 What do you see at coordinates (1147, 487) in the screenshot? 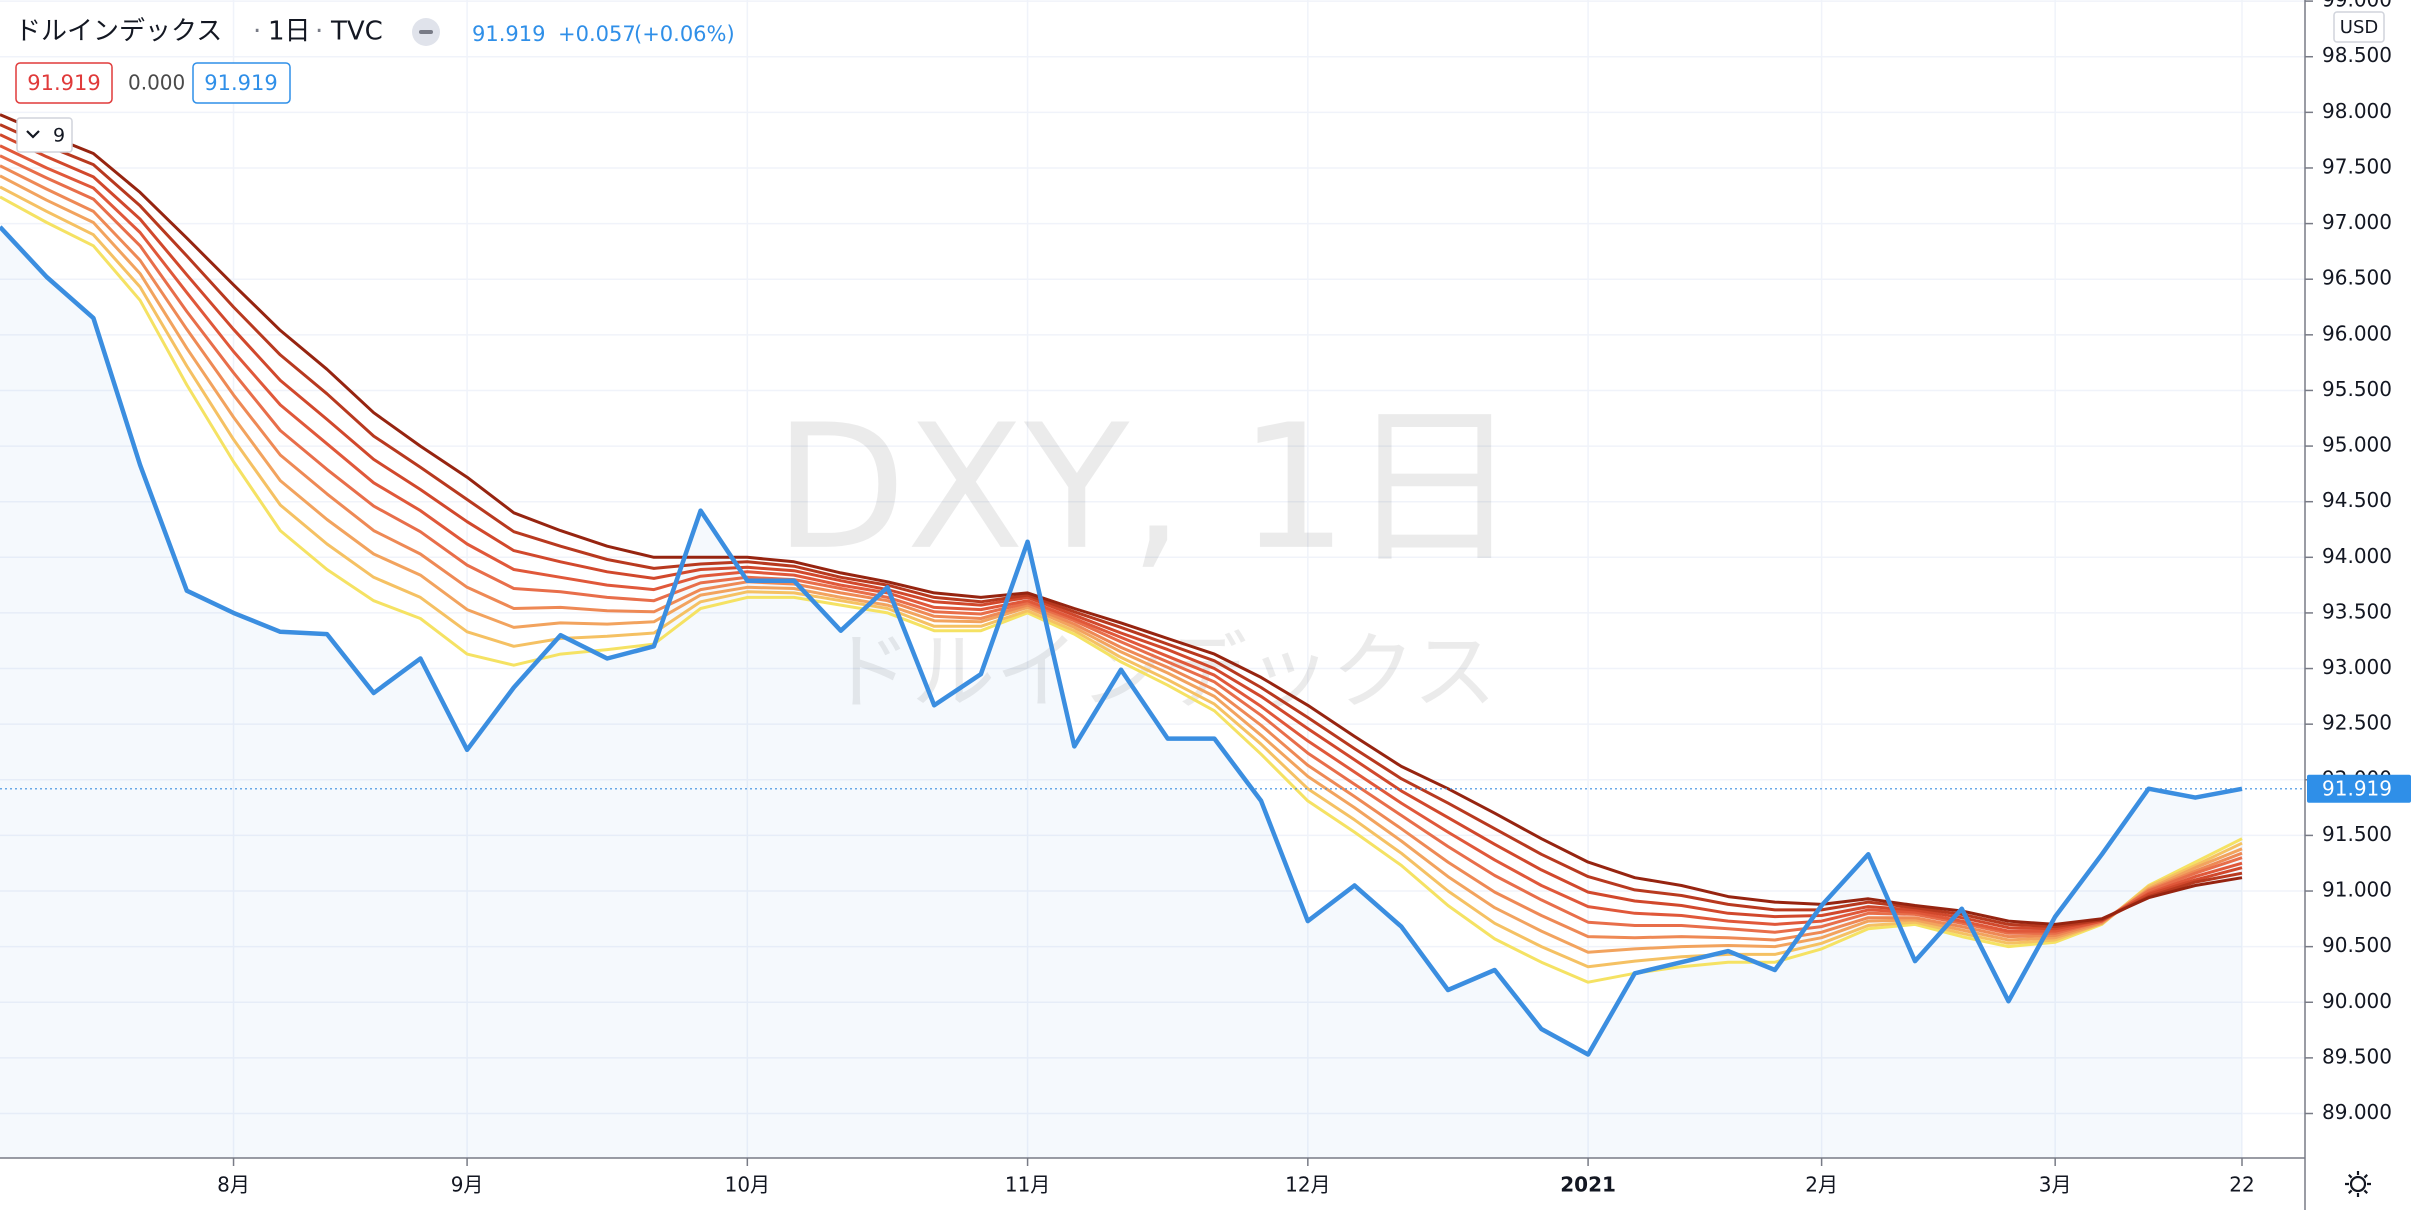
I see `watermark-symbol: DXY, 1日` at bounding box center [1147, 487].